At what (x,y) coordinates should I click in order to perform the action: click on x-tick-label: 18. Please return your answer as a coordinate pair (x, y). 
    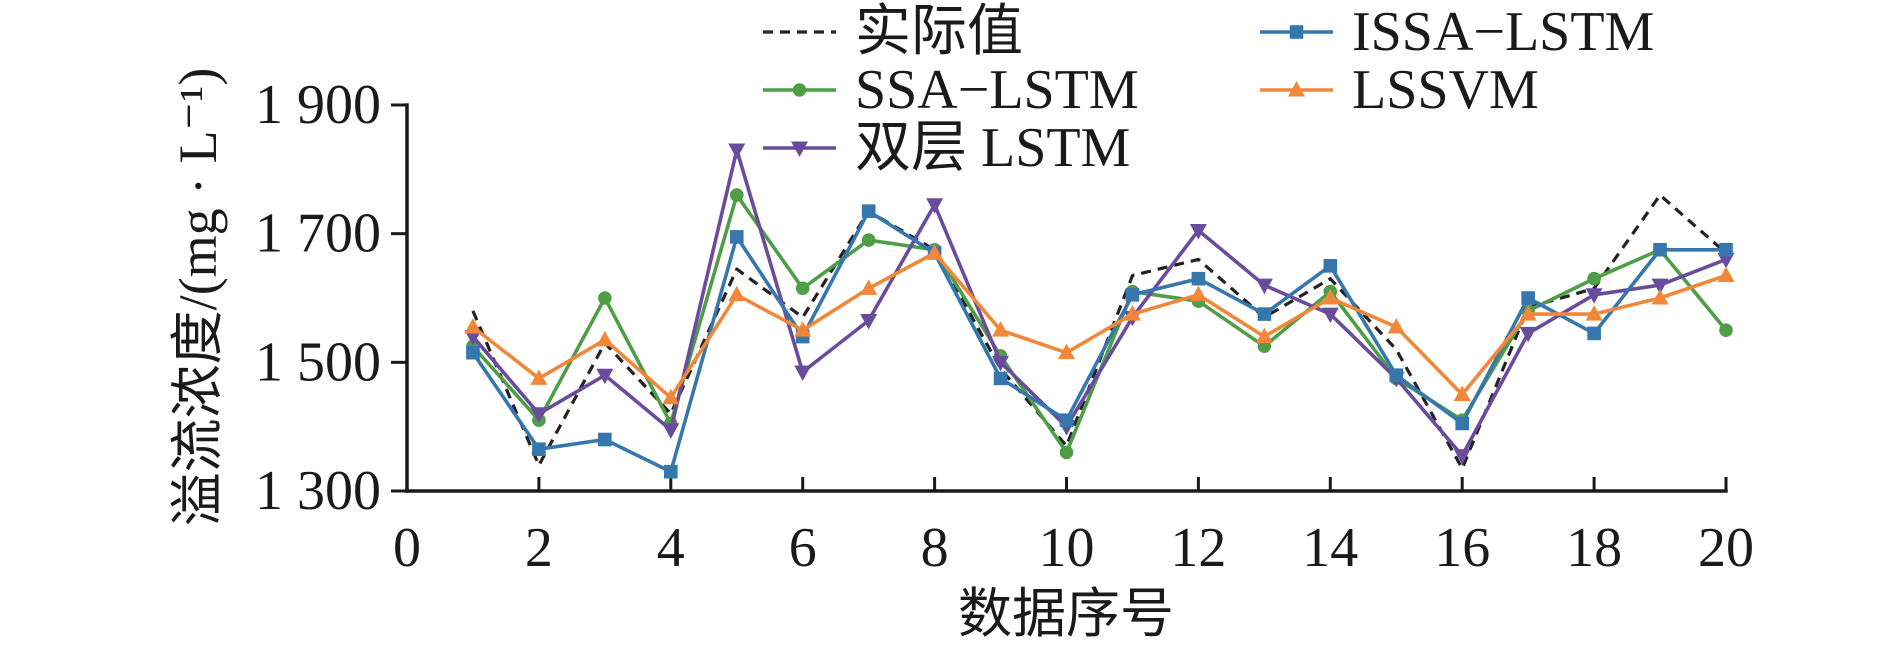
    Looking at the image, I should click on (1594, 548).